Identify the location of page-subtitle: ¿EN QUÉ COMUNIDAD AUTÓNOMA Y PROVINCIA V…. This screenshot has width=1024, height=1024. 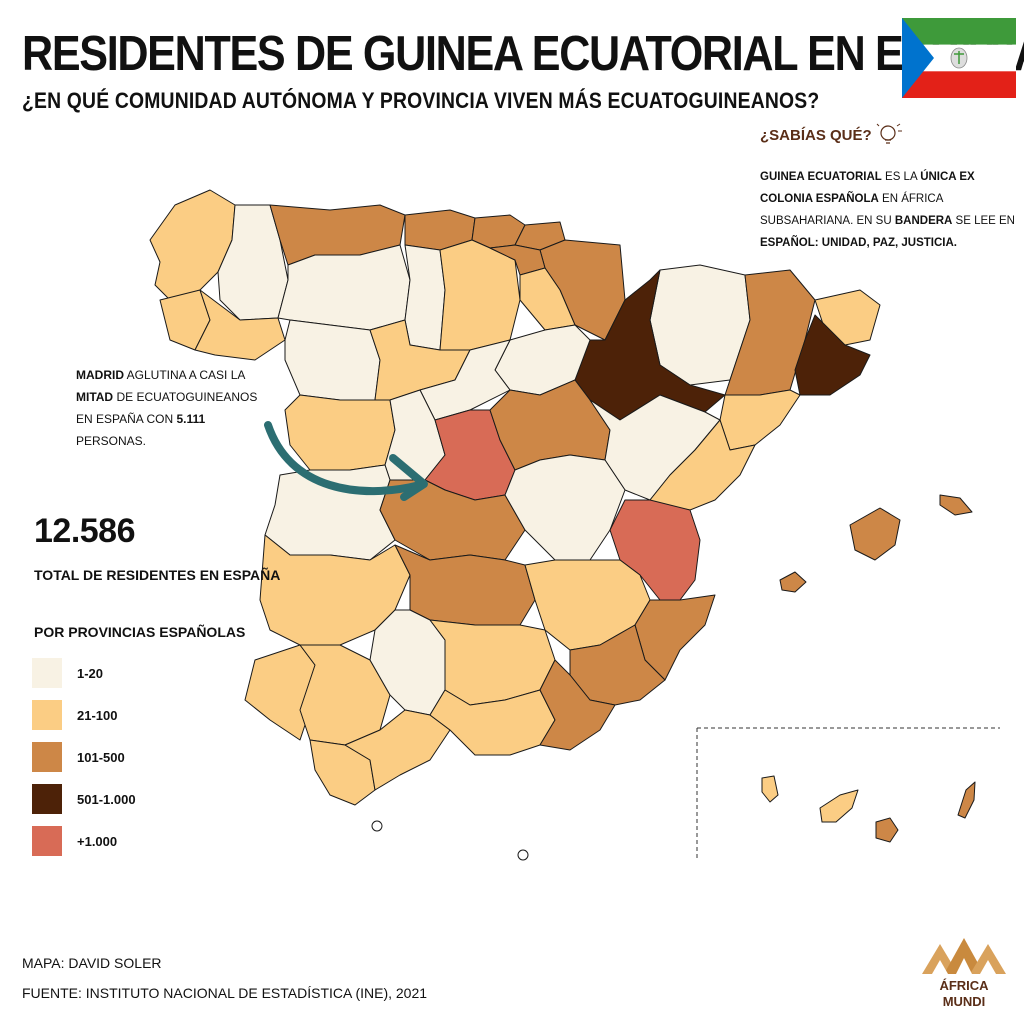
(421, 100).